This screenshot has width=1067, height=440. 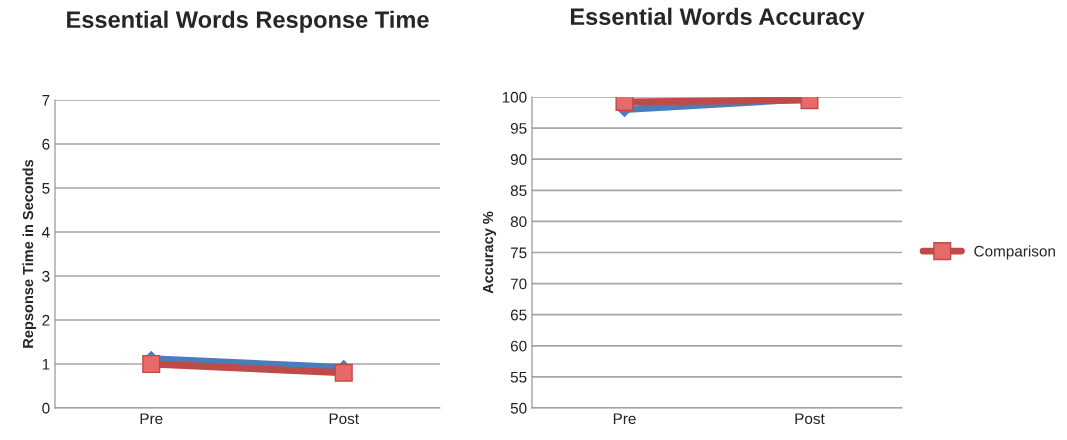 I want to click on y-tick-label: 65, so click(x=518, y=315).